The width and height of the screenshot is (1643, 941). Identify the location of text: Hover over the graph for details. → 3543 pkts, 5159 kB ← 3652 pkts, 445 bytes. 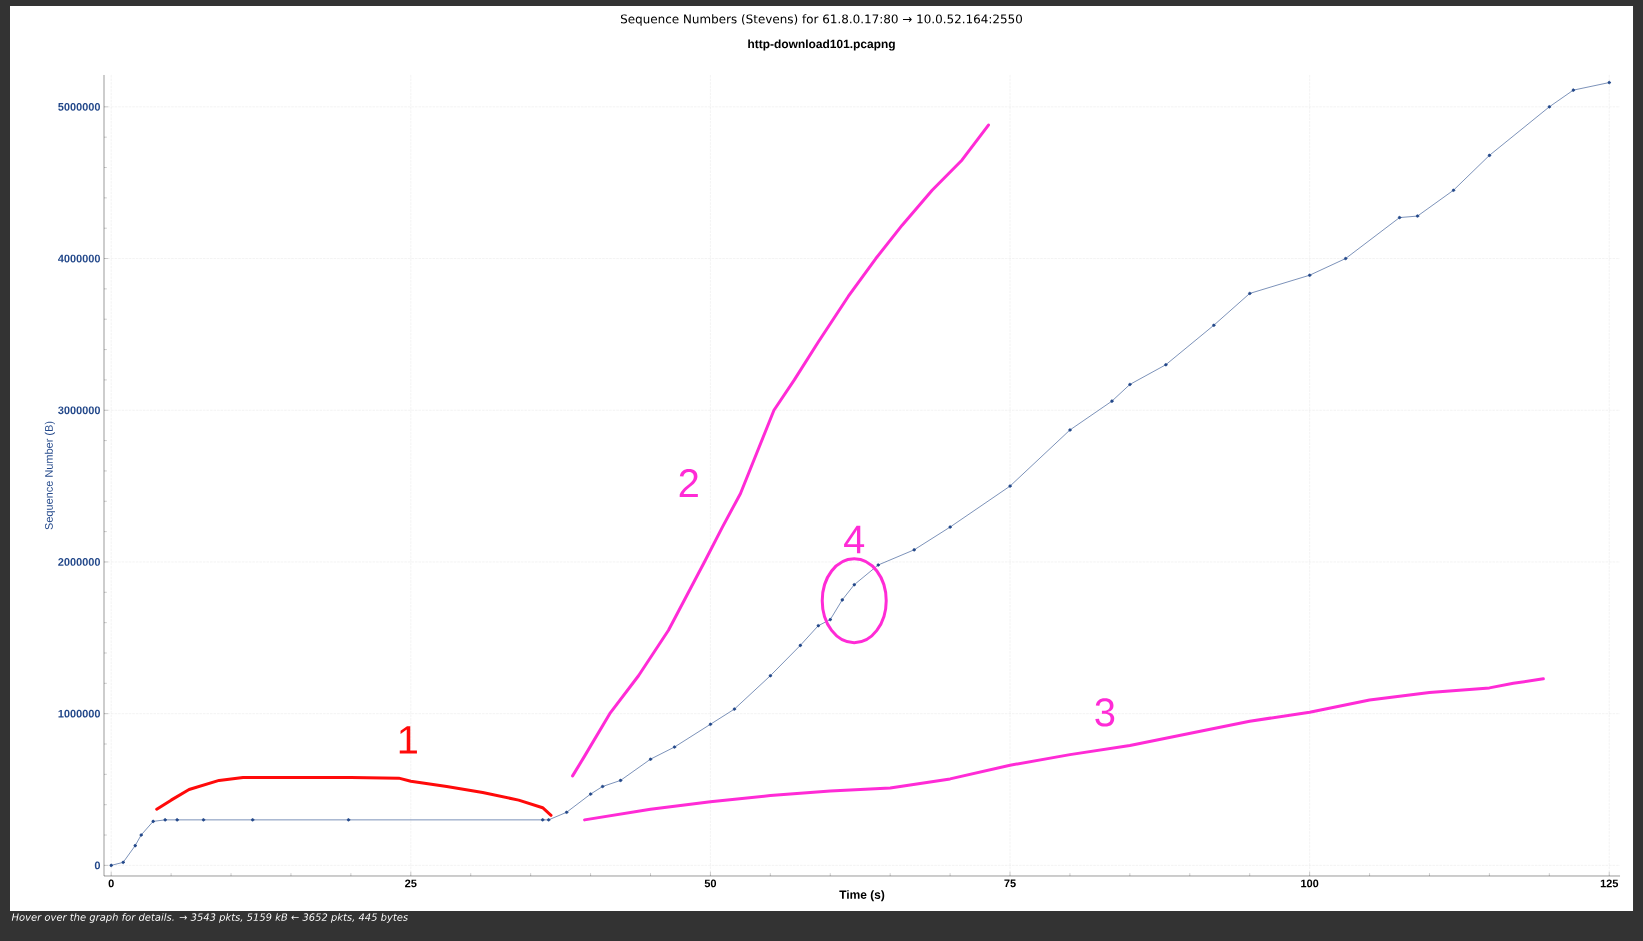
(209, 918).